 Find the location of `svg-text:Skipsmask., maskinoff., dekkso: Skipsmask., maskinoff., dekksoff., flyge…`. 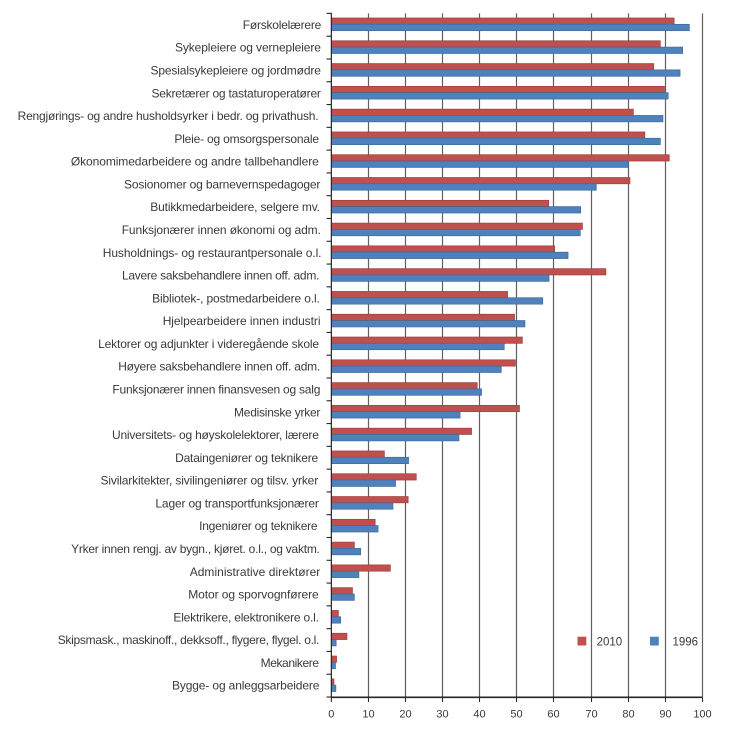

svg-text:Skipsmask., maskinoff., dekkso: Skipsmask., maskinoff., dekksoff., flyge… is located at coordinates (189, 640).